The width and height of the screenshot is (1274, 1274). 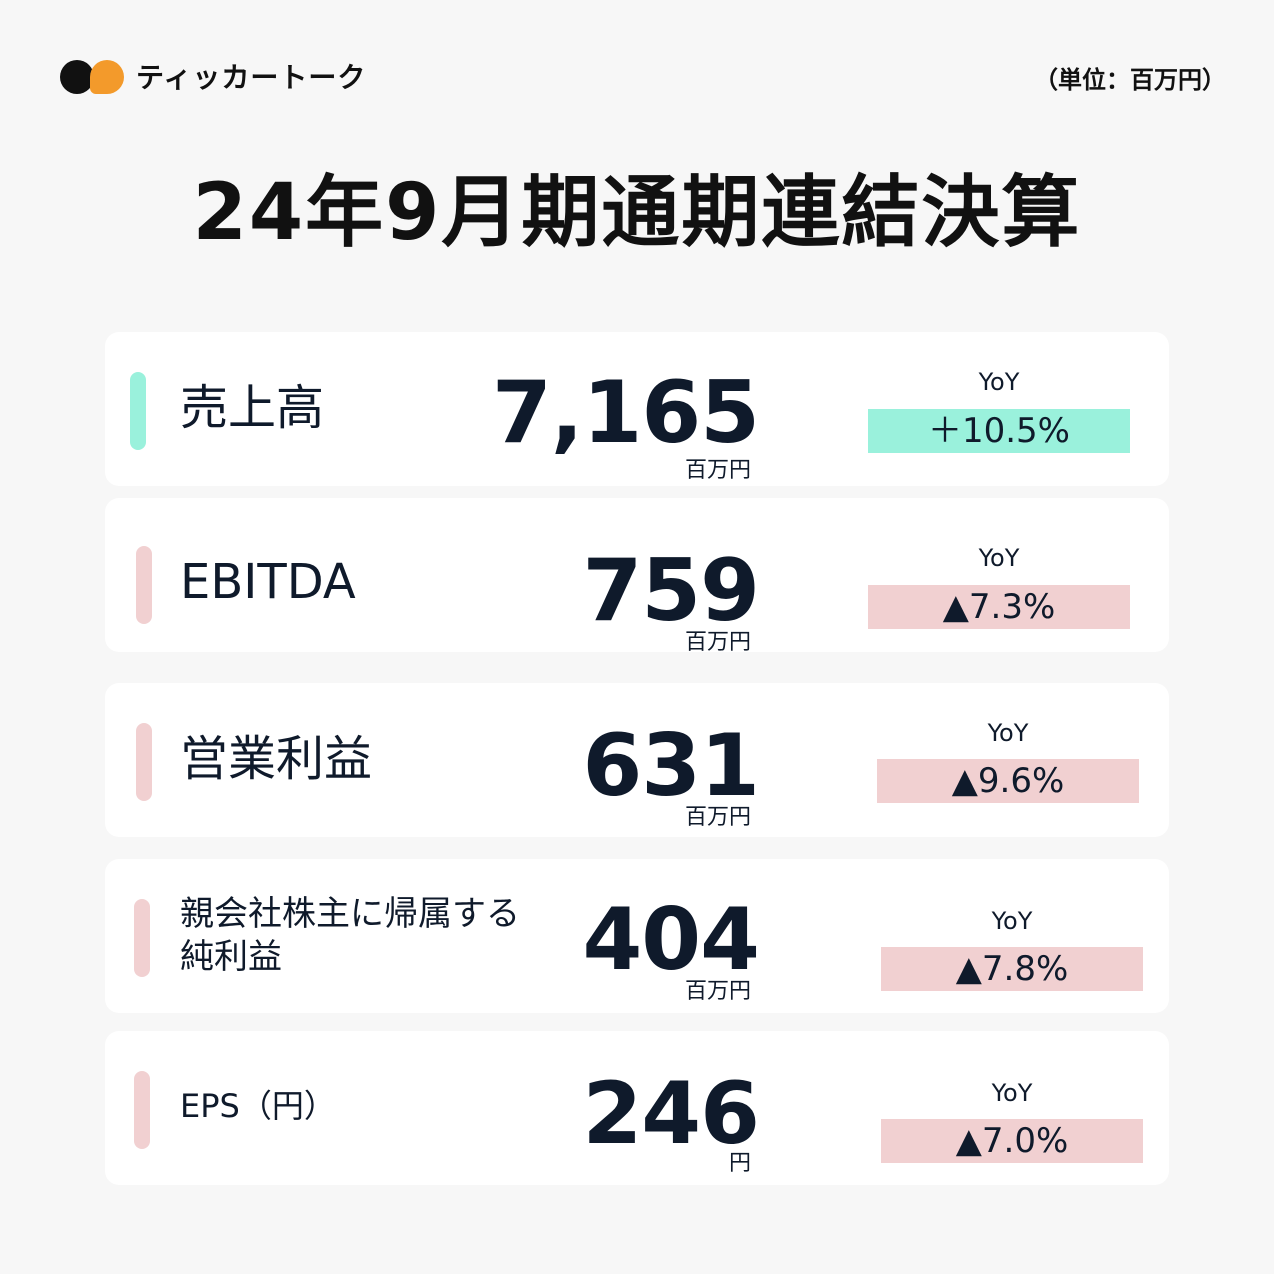 I want to click on metric-value: 246, so click(x=671, y=1114).